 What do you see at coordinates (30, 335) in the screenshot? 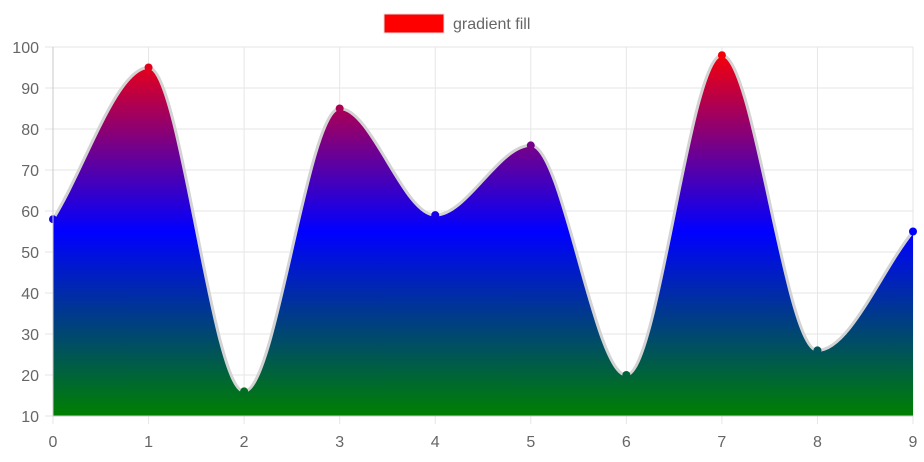
I see `y-tick-label: 30` at bounding box center [30, 335].